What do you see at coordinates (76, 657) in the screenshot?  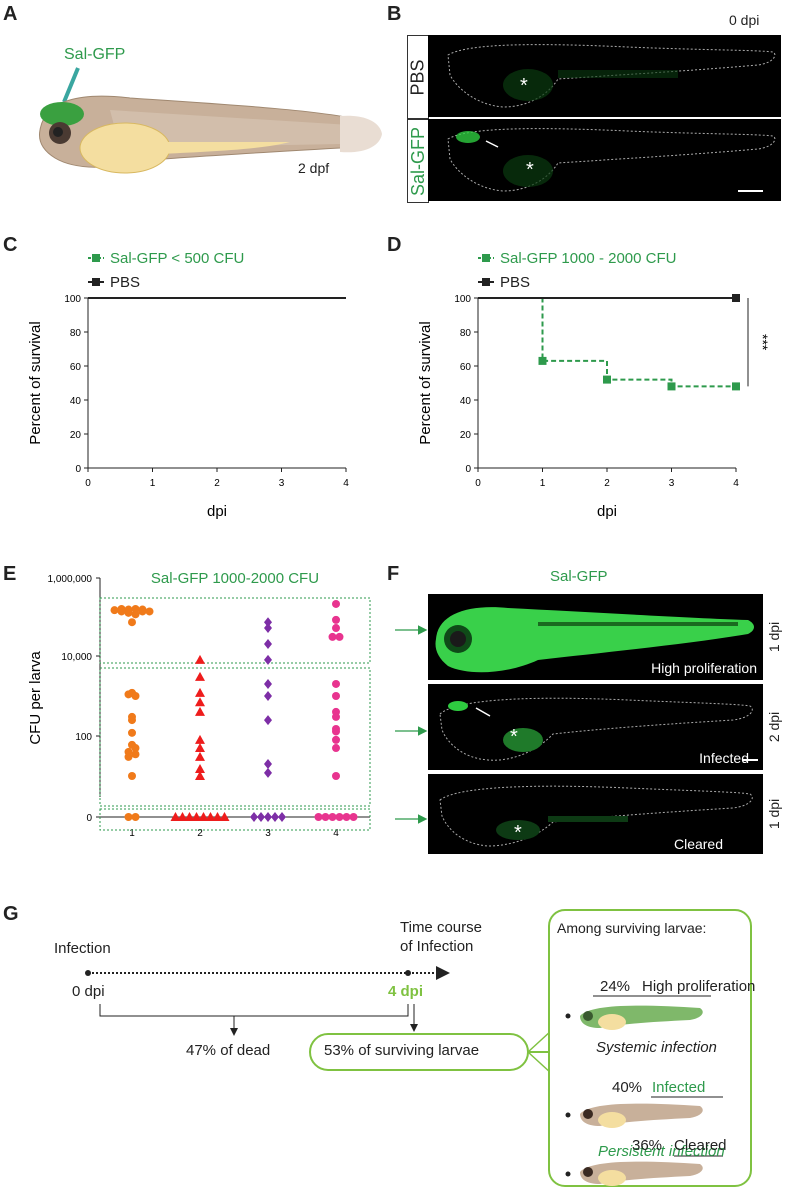 I see `y-tick-label: 10,000` at bounding box center [76, 657].